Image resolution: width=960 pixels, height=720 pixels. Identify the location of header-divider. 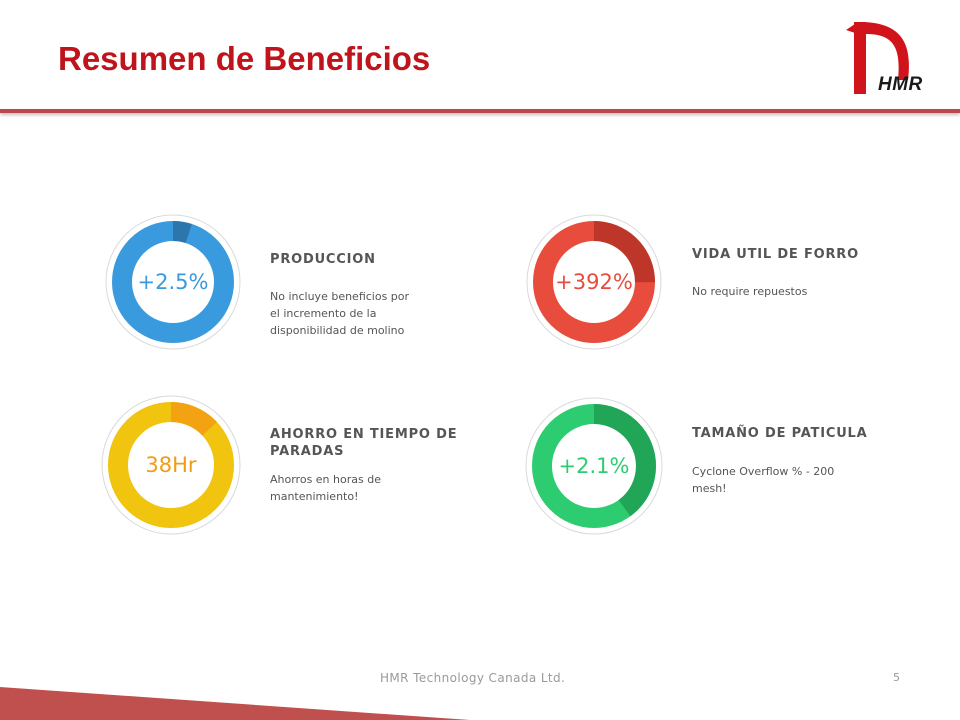
(480, 111).